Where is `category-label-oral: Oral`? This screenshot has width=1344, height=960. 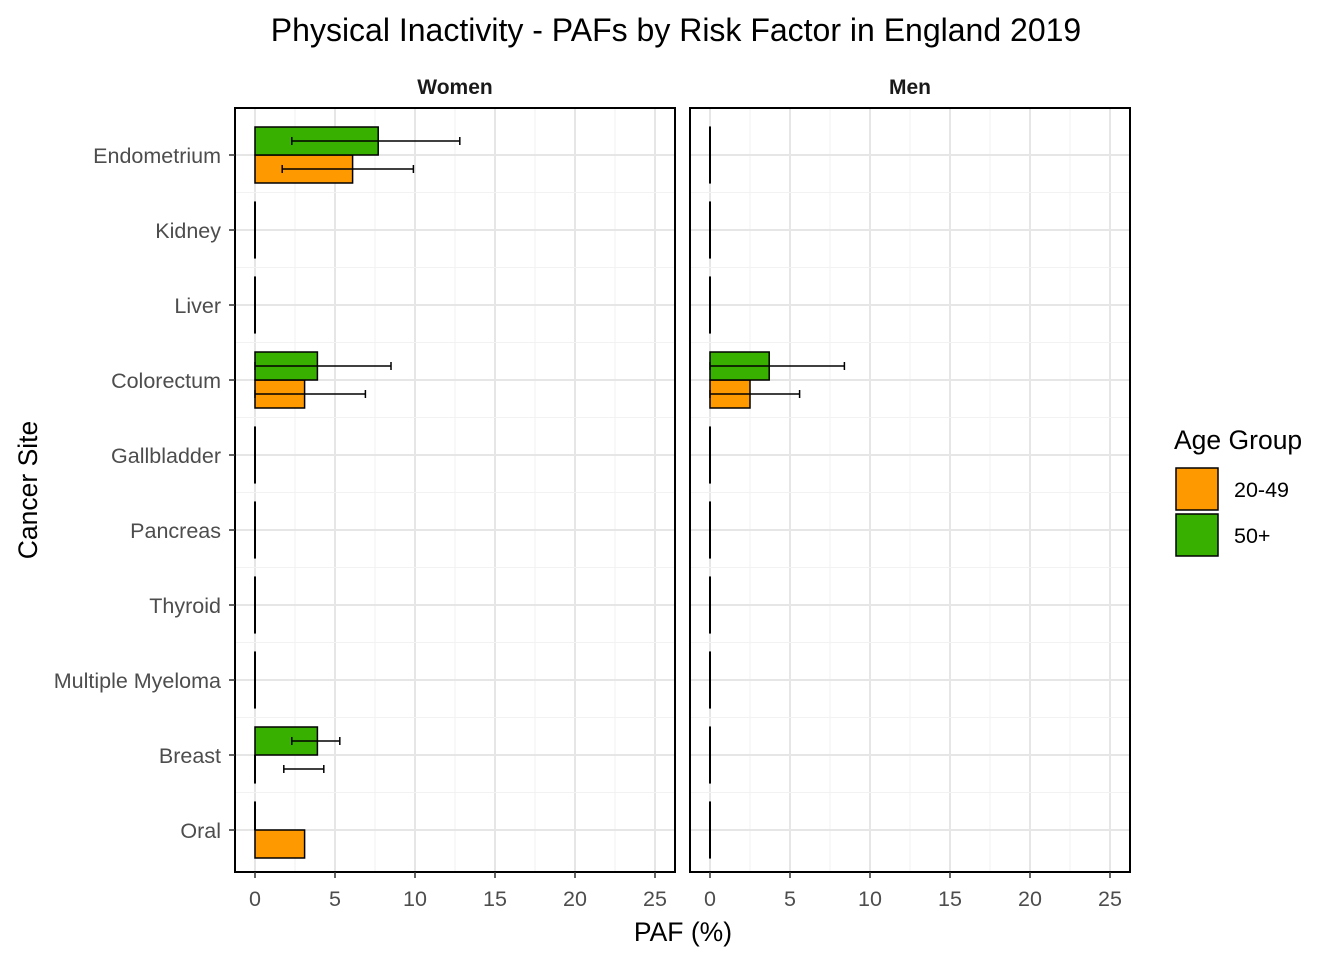 category-label-oral: Oral is located at coordinates (200, 831).